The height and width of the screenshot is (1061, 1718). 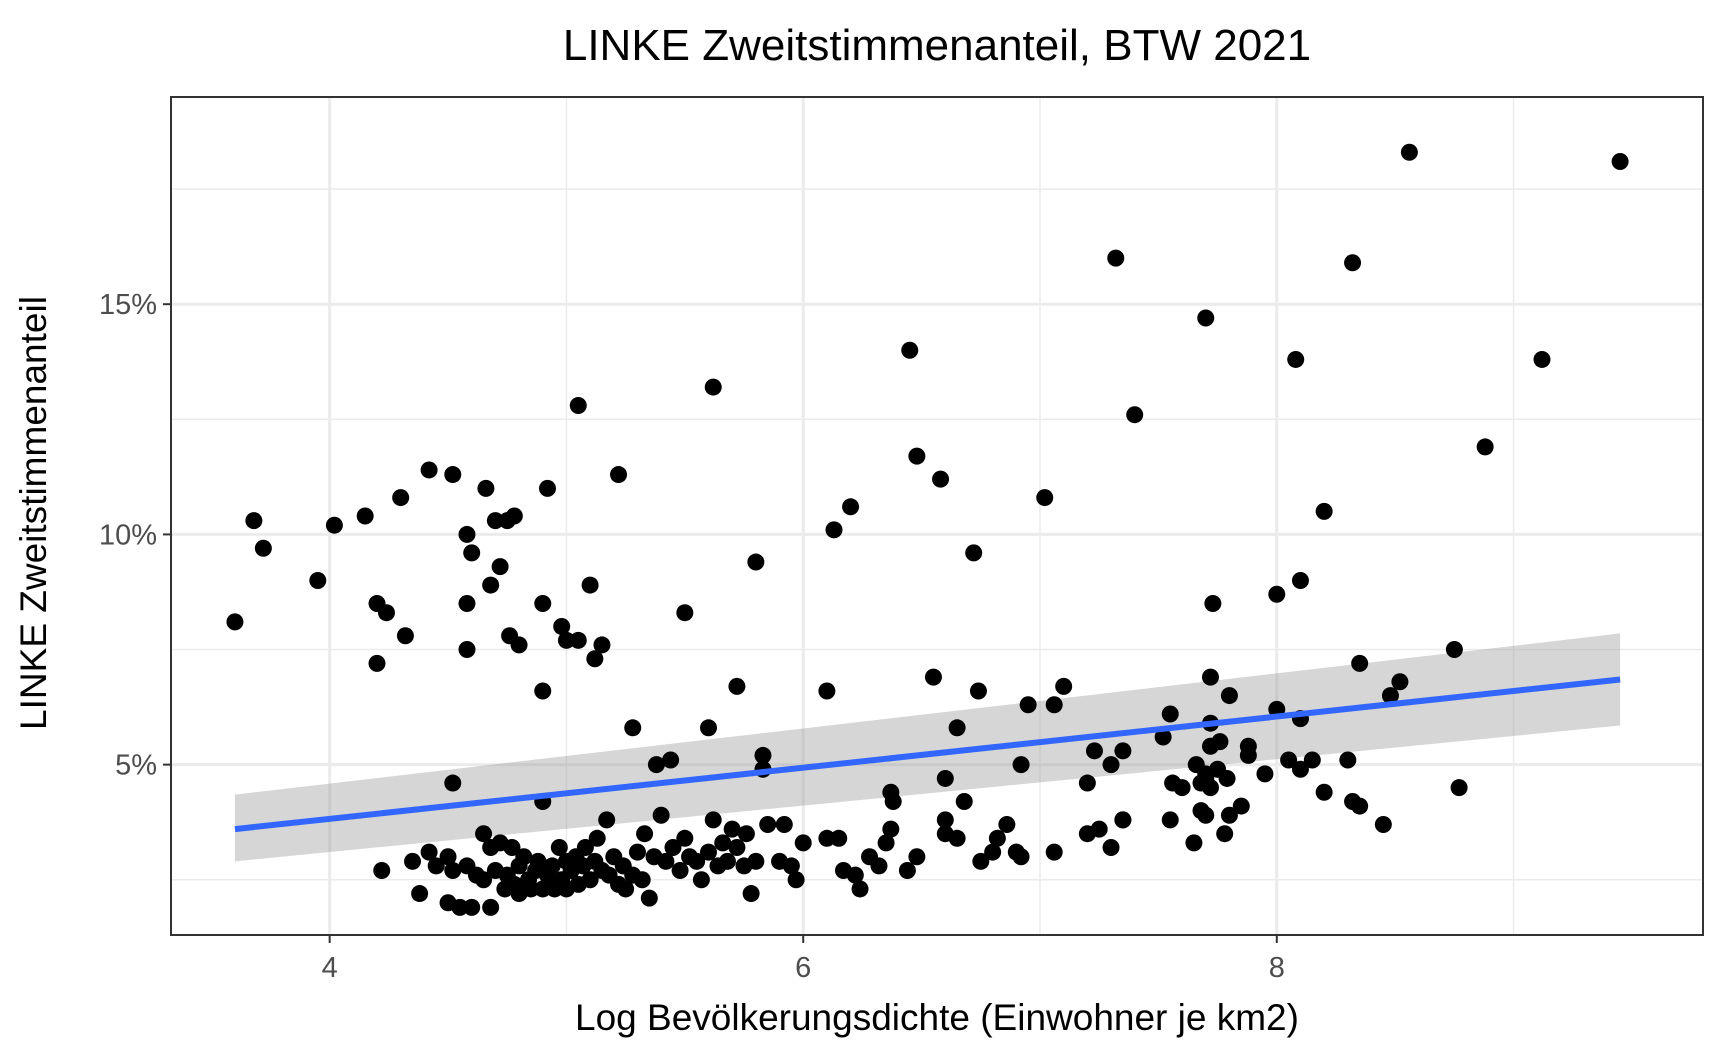 What do you see at coordinates (927, 754) in the screenshot?
I see `trend-line` at bounding box center [927, 754].